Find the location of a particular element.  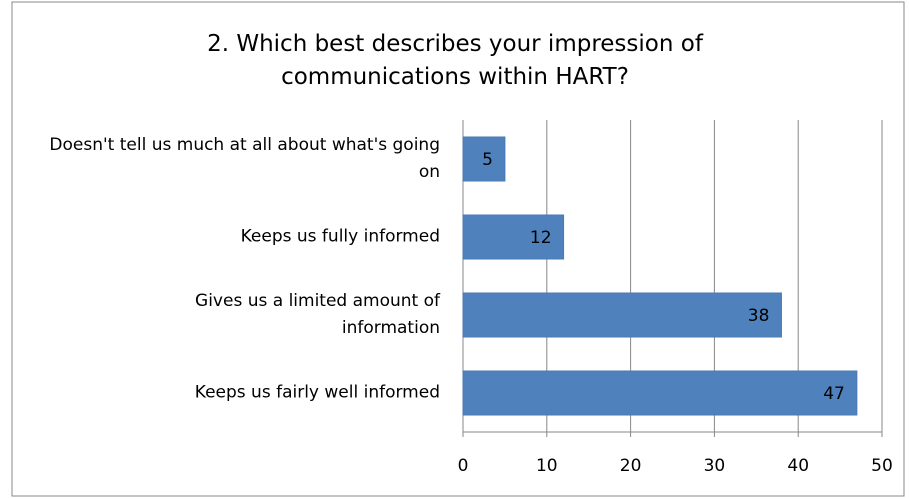

x-tick-label: 50 is located at coordinates (882, 466).